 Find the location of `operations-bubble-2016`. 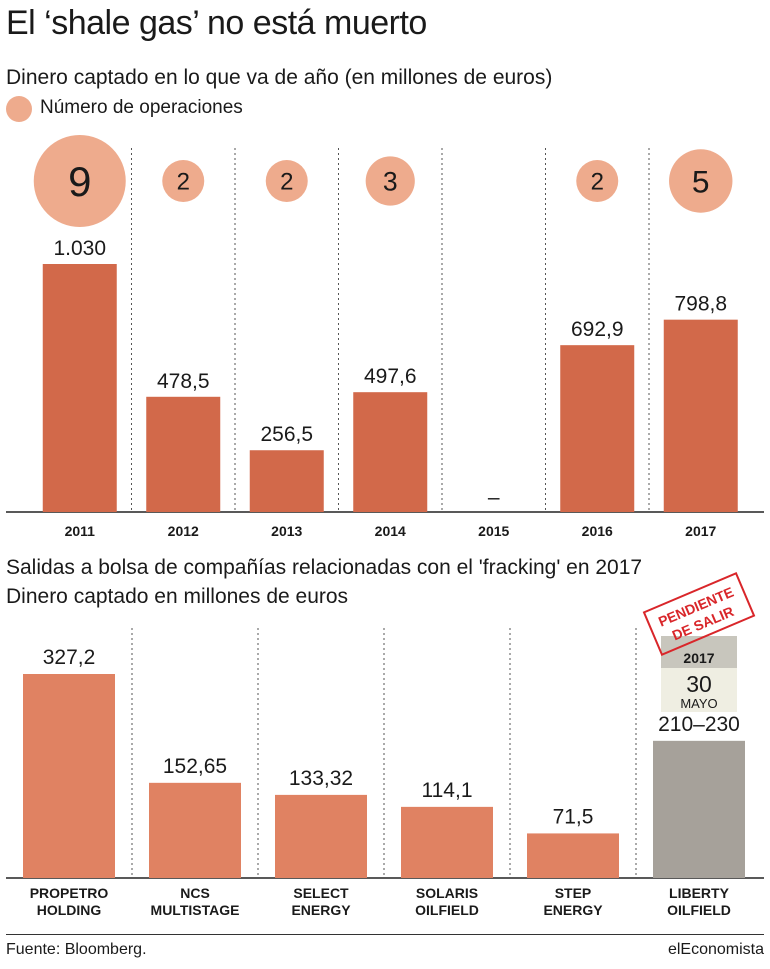

operations-bubble-2016 is located at coordinates (597, 181).